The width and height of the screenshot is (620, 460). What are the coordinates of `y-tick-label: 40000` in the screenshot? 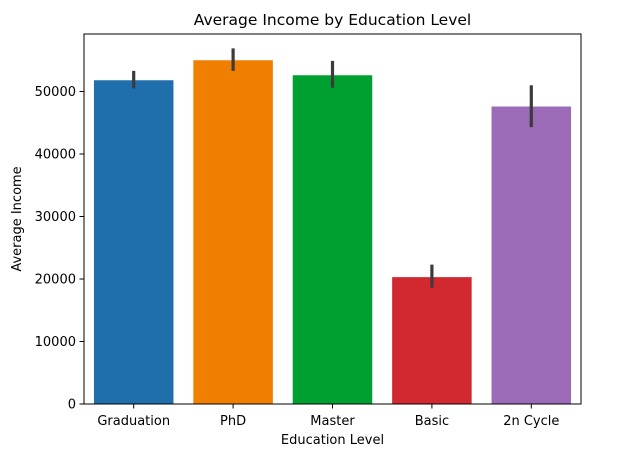 It's located at (55, 155).